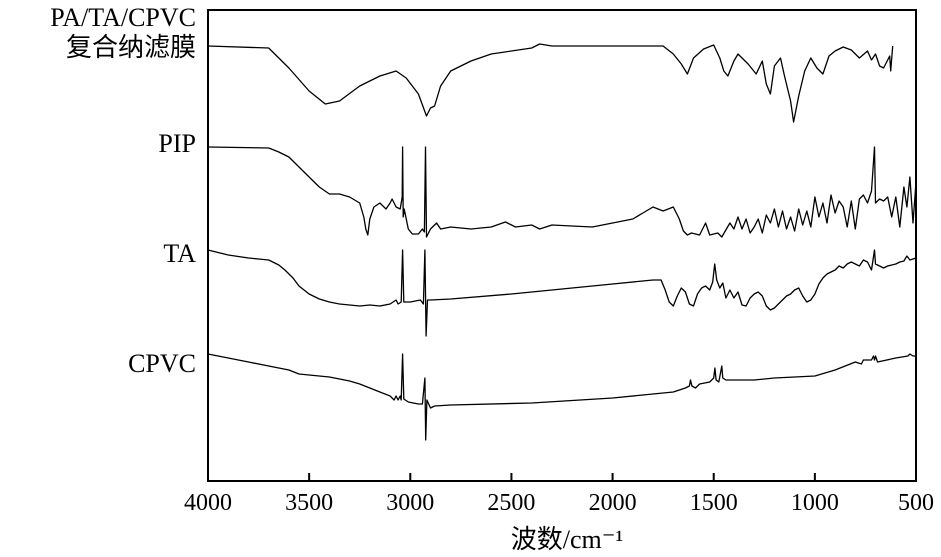 The image size is (941, 557). Describe the element at coordinates (714, 503) in the screenshot. I see `x-tick-label-1500: 1500` at that location.